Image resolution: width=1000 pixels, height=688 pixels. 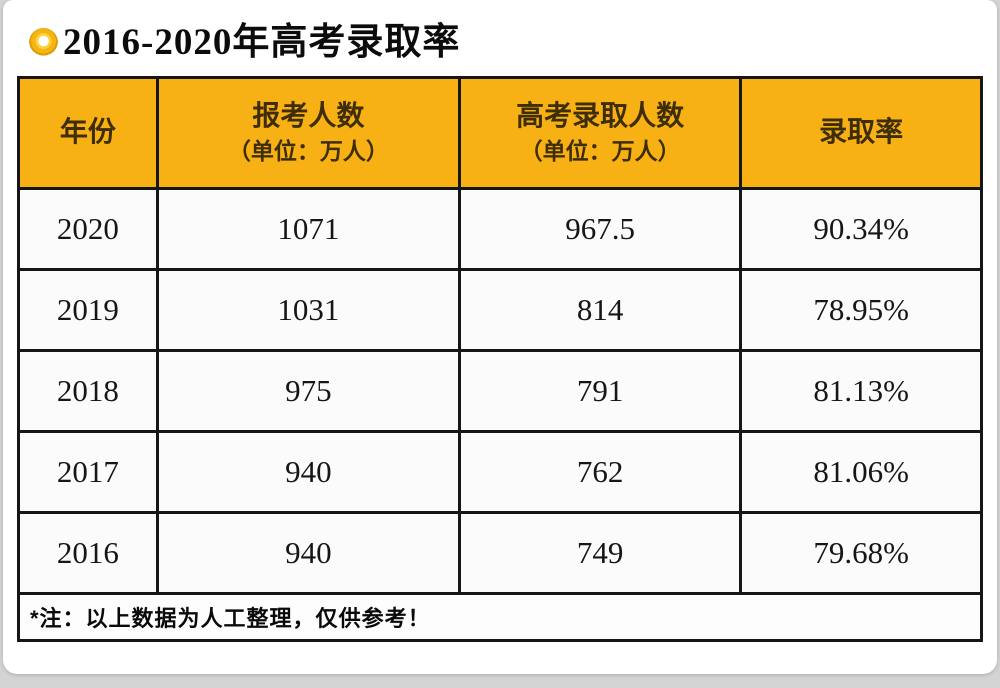 I want to click on rate-cell: 79.68%, so click(x=861, y=553).